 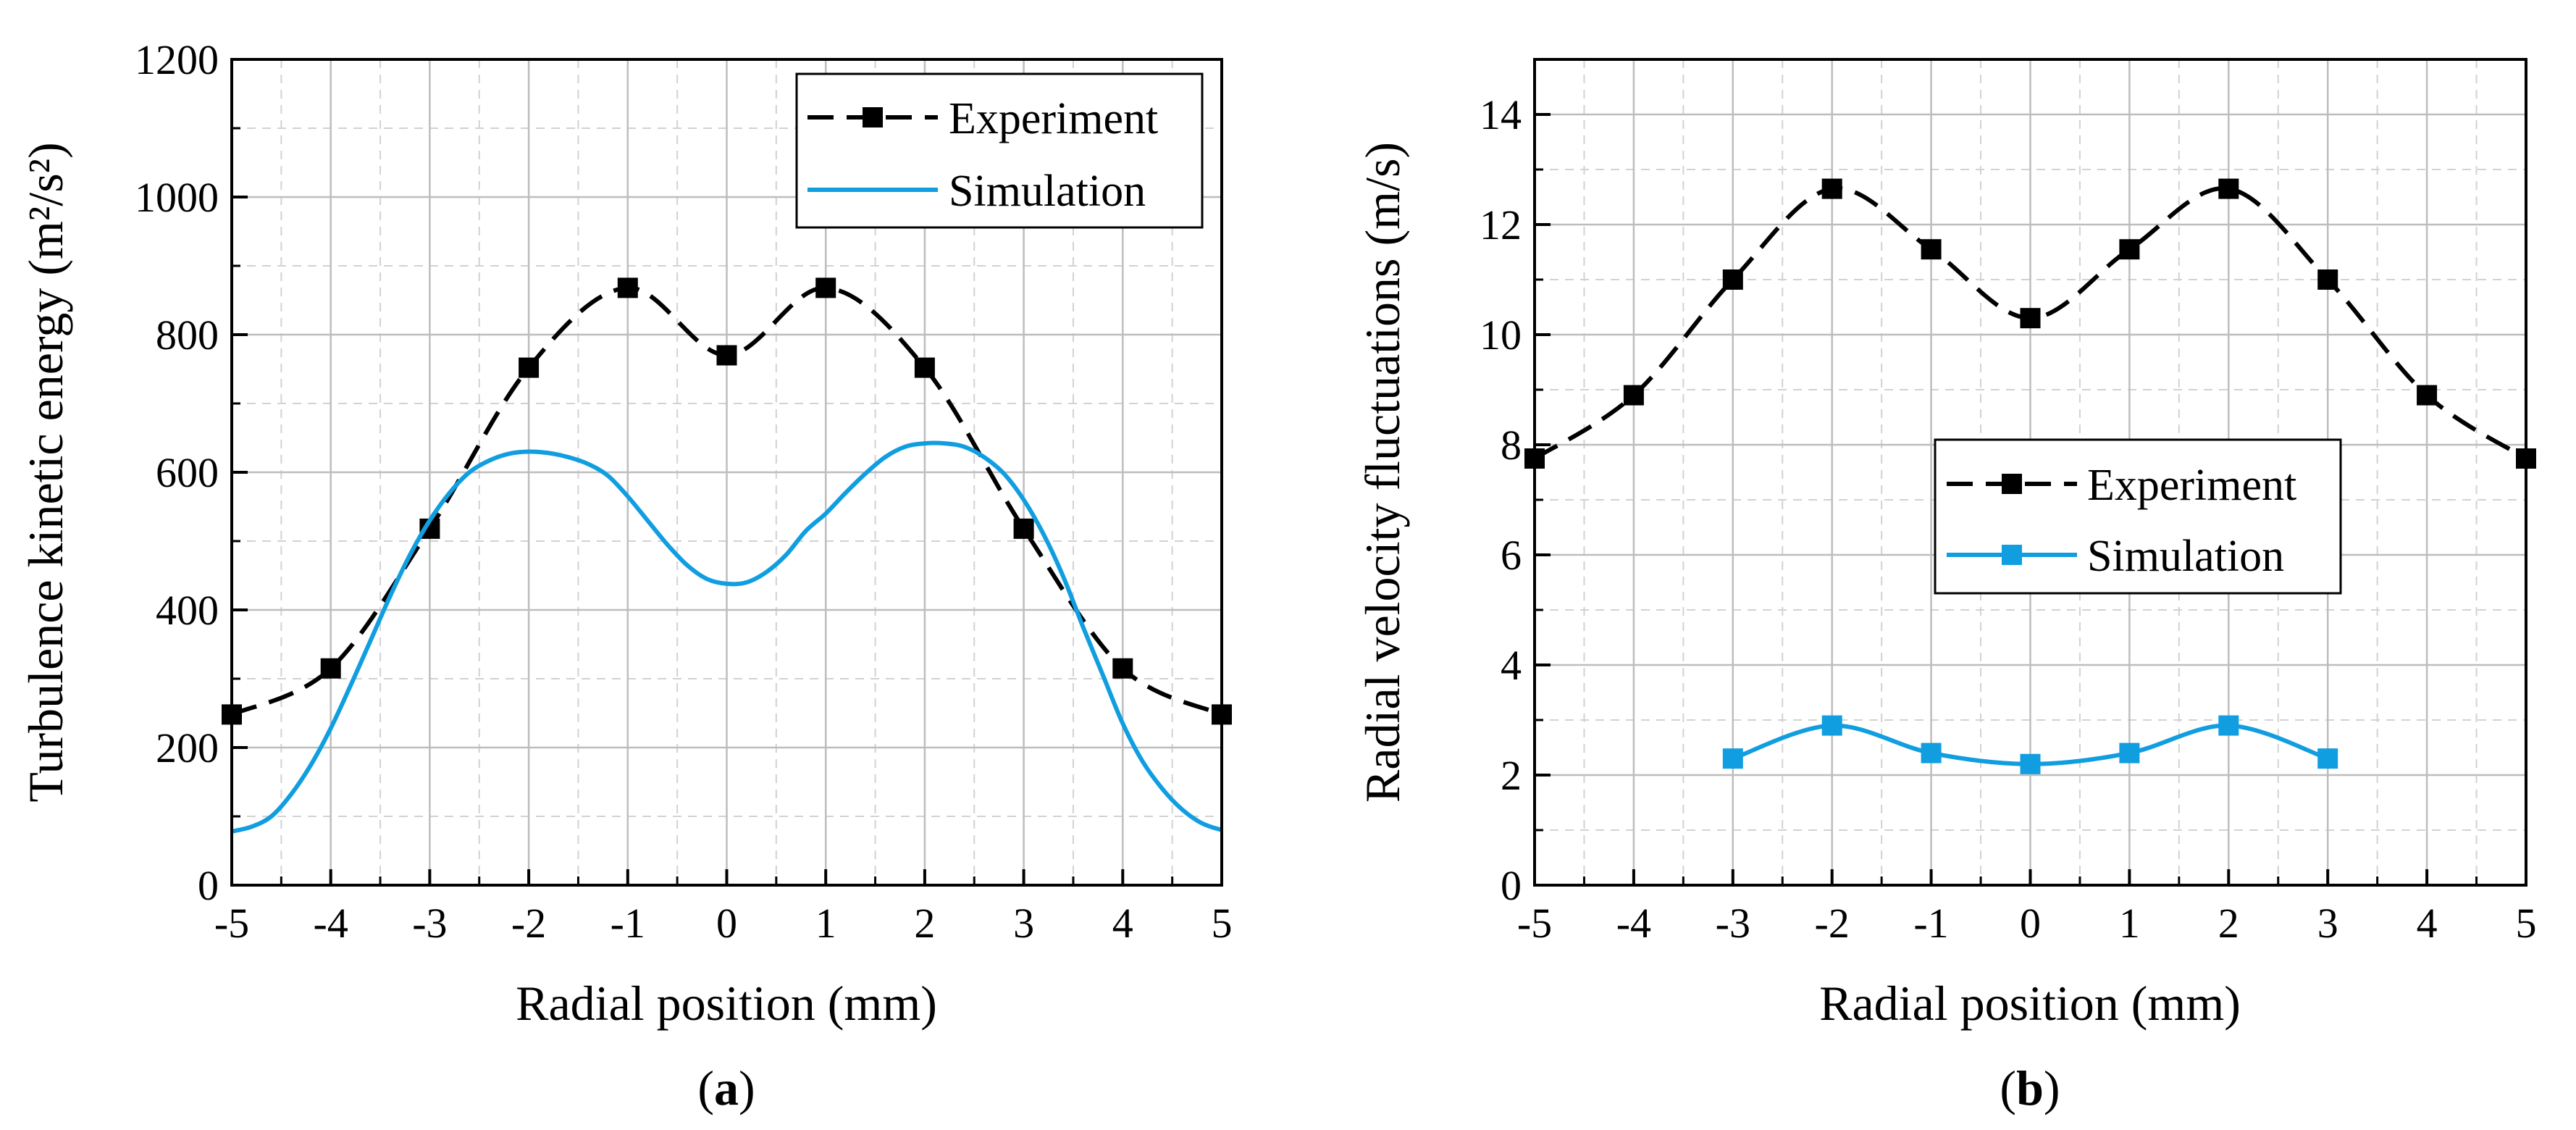 I want to click on y-tick-label: 2, so click(x=1511, y=775).